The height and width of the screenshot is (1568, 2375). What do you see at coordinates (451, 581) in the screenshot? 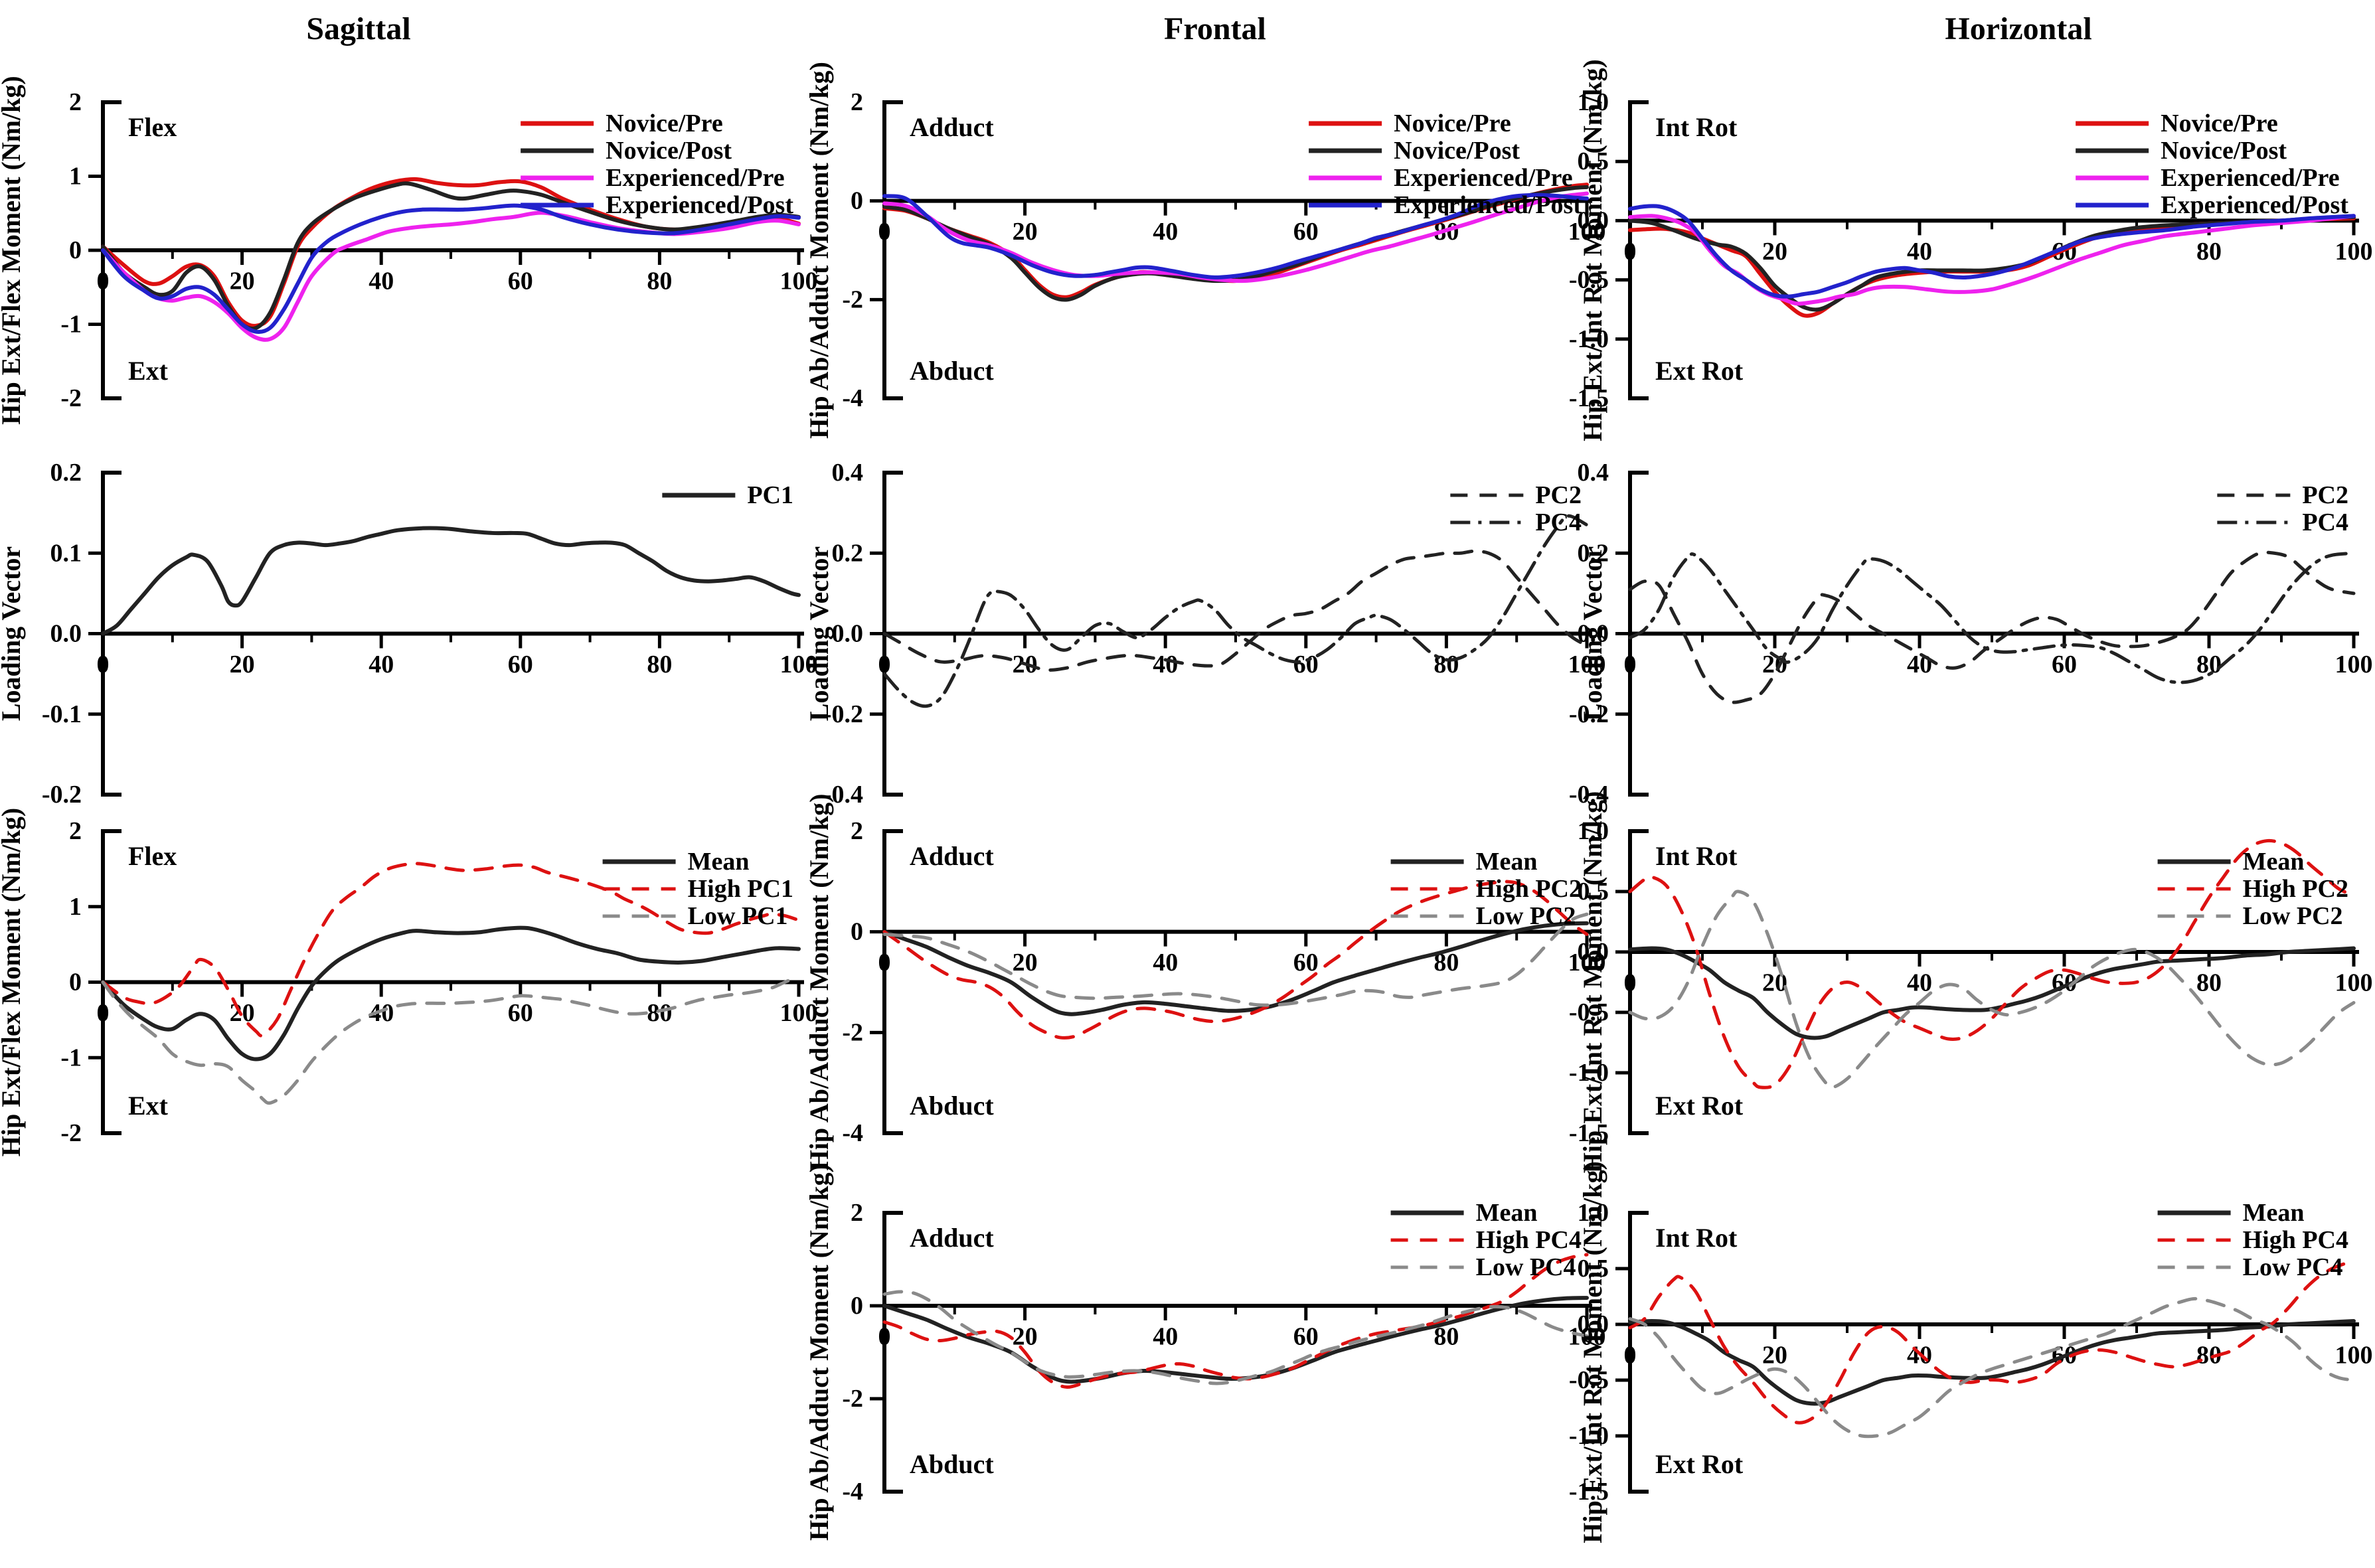
I see `series-pc1` at bounding box center [451, 581].